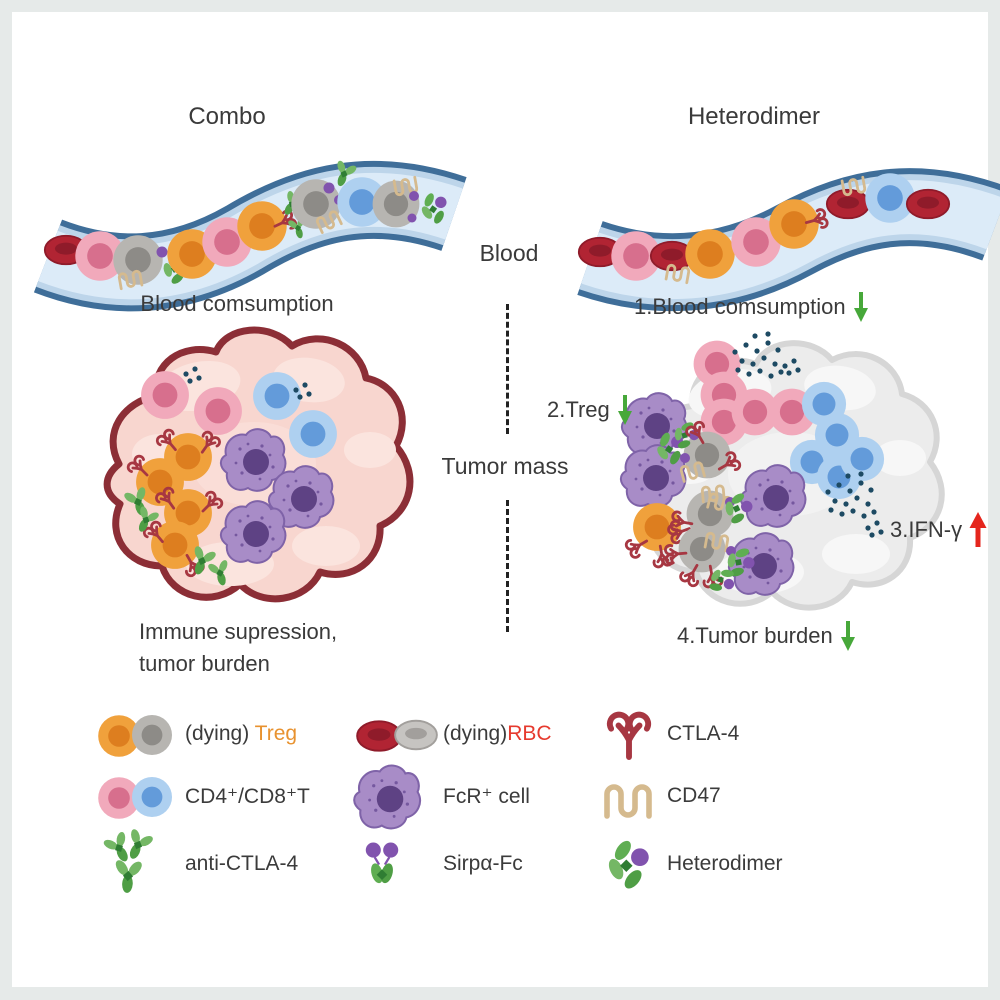 This screenshot has height=1000, width=1000. What do you see at coordinates (483, 863) in the screenshot?
I see `sirpa-legend-label: Sirpα-Fc` at bounding box center [483, 863].